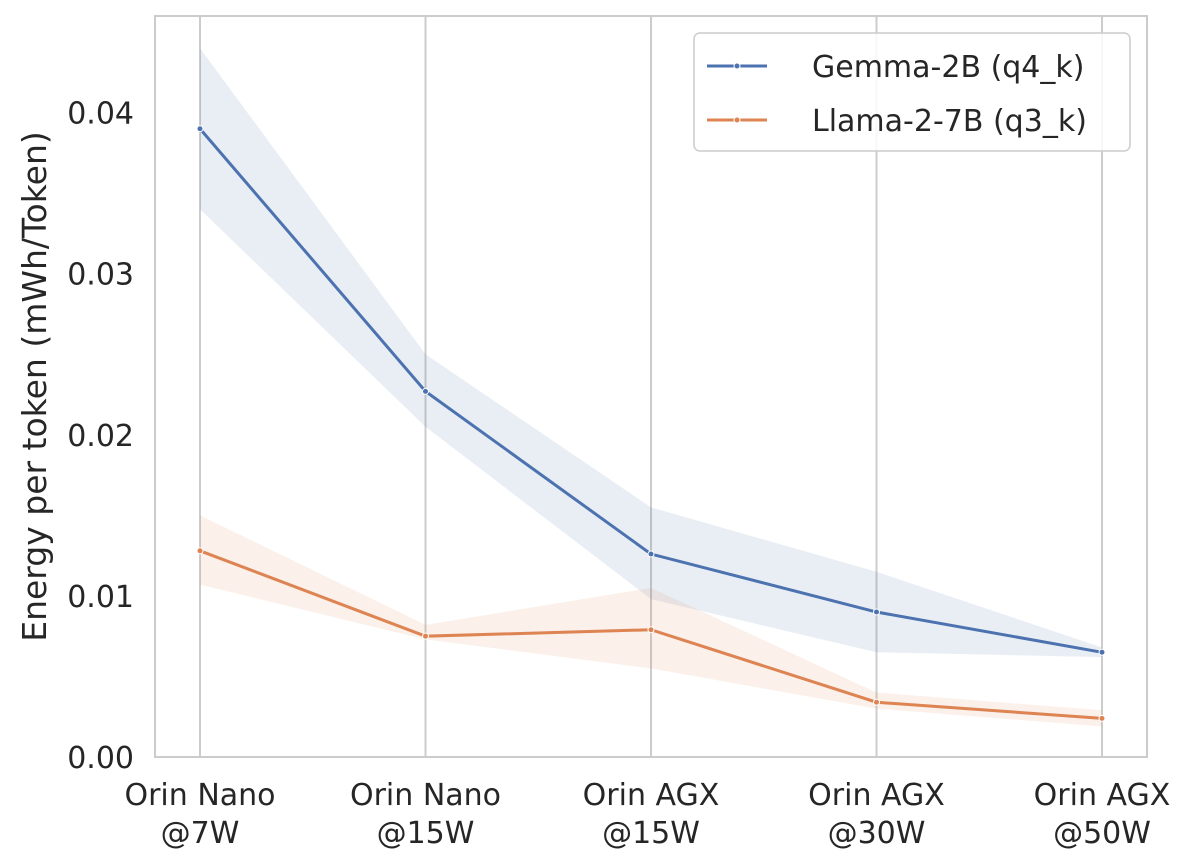 Image resolution: width=1196 pixels, height=858 pixels. Describe the element at coordinates (100, 758) in the screenshot. I see `y-tick-label: 0.00` at that location.